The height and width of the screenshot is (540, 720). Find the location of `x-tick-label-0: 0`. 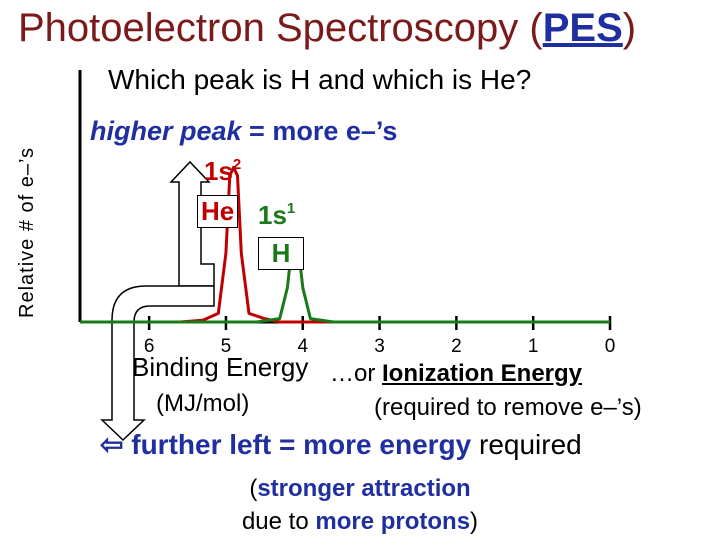

x-tick-label-0: 0 is located at coordinates (610, 346).